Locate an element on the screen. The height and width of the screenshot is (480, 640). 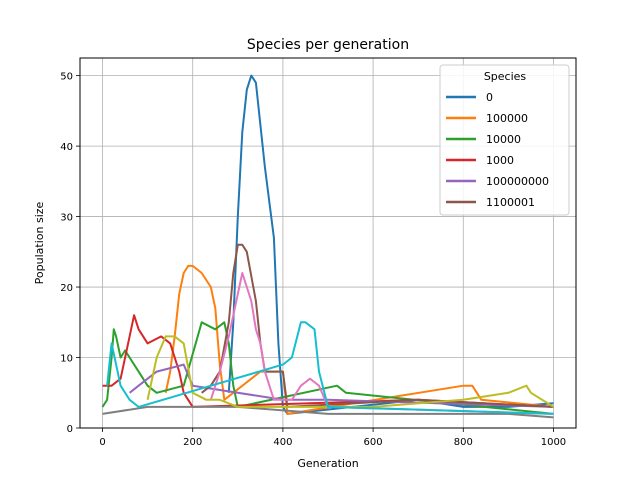
legend-entry: 10000 is located at coordinates (503, 139).